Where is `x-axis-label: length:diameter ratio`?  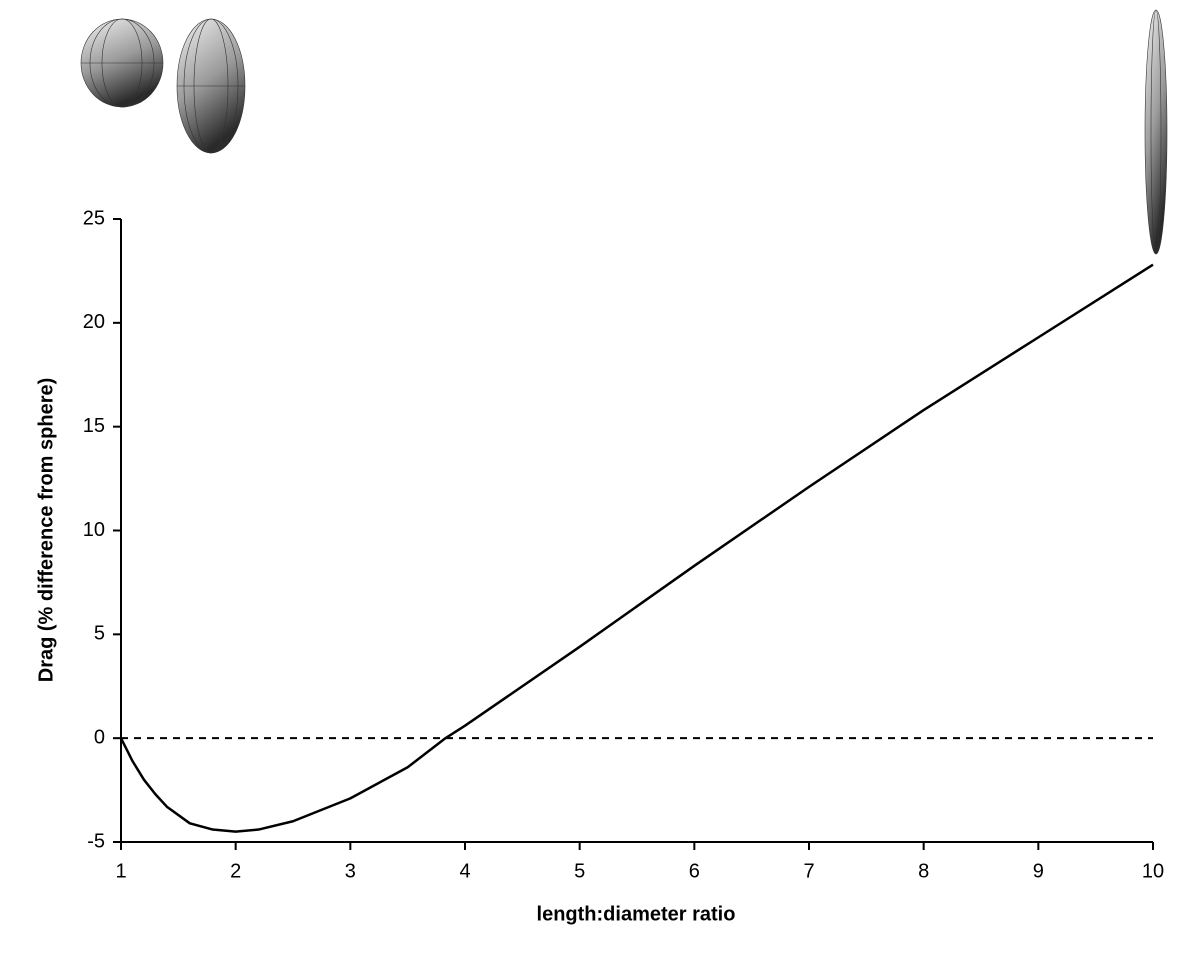
x-axis-label: length:diameter ratio is located at coordinates (636, 914).